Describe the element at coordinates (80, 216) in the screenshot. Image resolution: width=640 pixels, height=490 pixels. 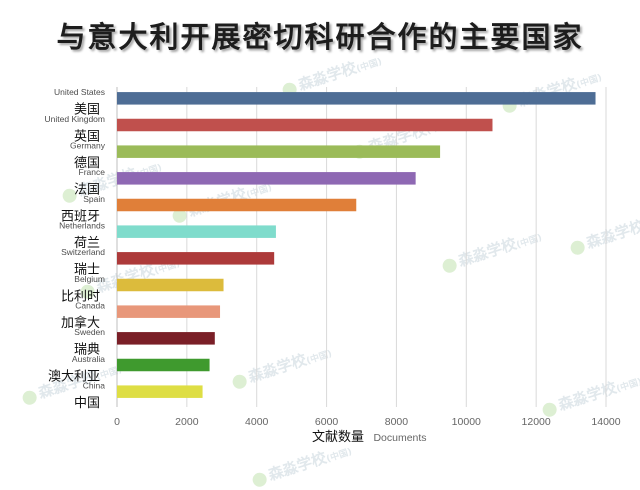
I see `y-category-label-cn: 西班牙` at that location.